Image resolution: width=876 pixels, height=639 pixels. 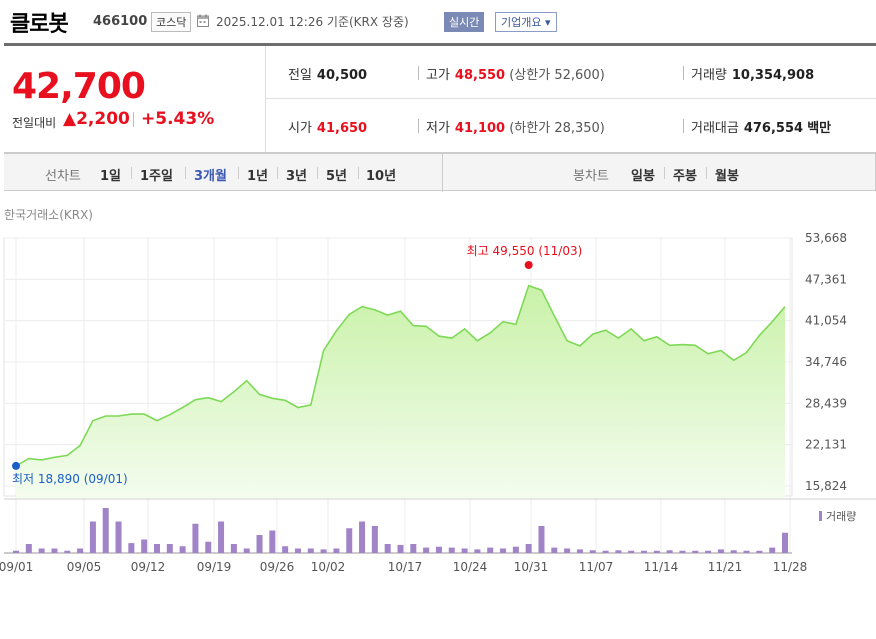 What do you see at coordinates (120, 21) in the screenshot?
I see `stock-code: 466100` at bounding box center [120, 21].